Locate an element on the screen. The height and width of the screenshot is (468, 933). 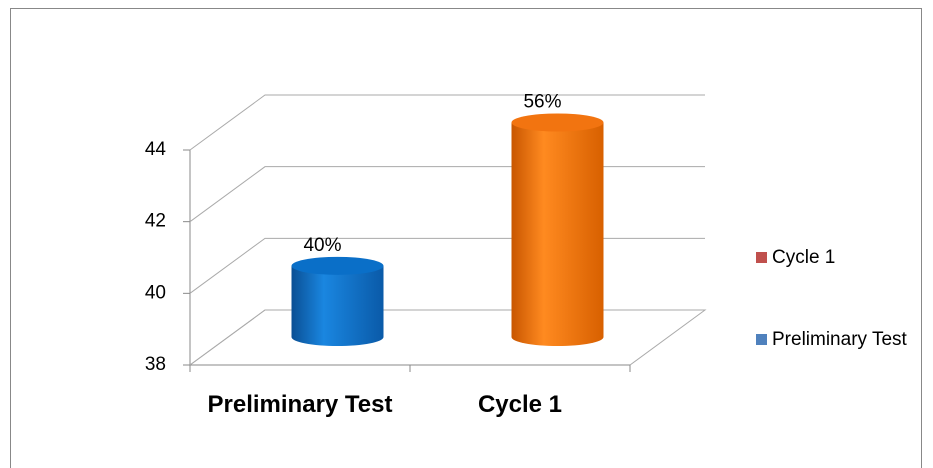
data-label: 56% is located at coordinates (542, 102).